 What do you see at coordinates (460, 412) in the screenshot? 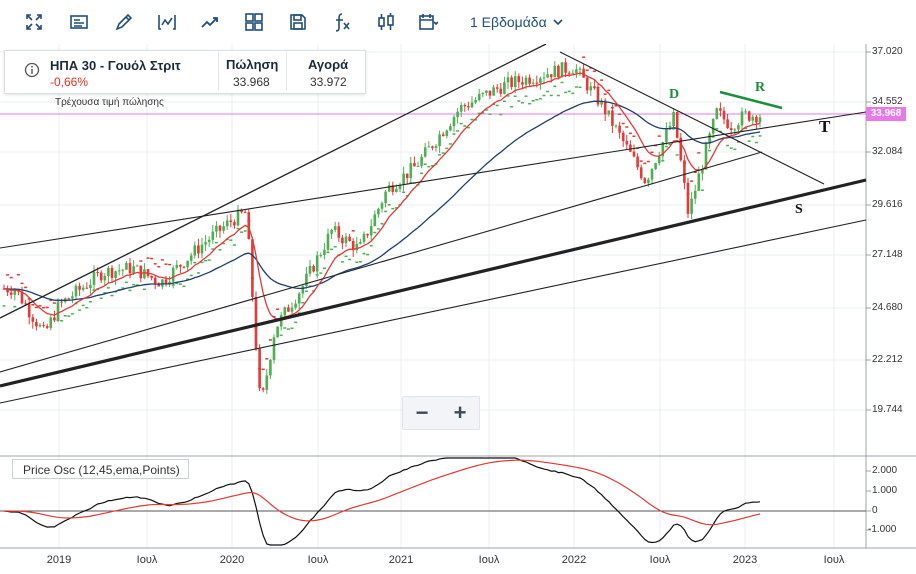
I see `zoom-in-button: +` at bounding box center [460, 412].